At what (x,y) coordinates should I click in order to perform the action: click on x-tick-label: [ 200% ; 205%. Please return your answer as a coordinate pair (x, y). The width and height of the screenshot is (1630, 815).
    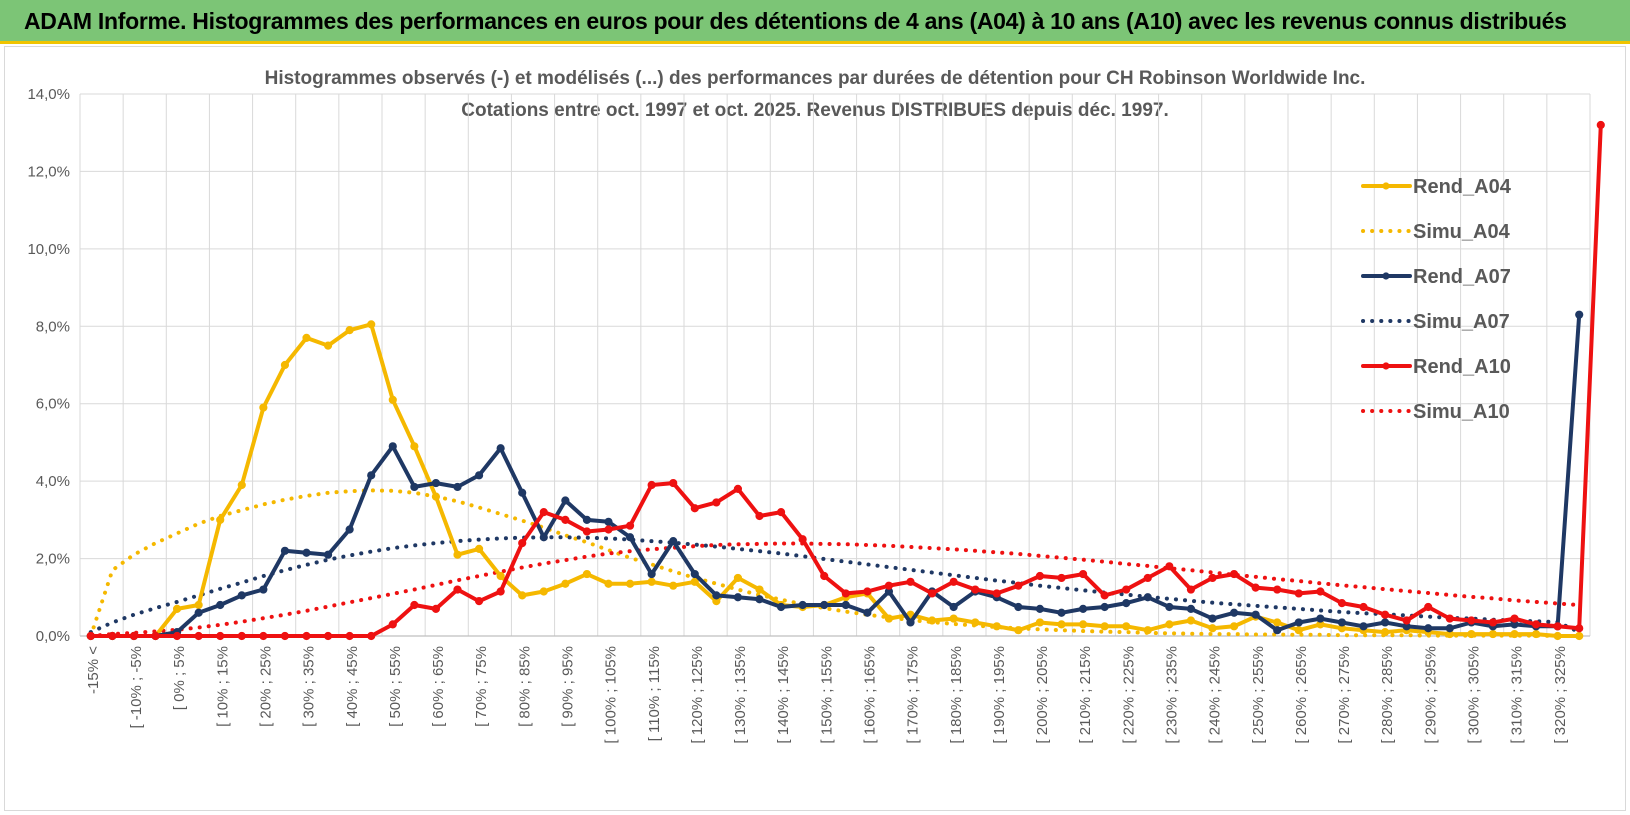
    Looking at the image, I should click on (1042, 695).